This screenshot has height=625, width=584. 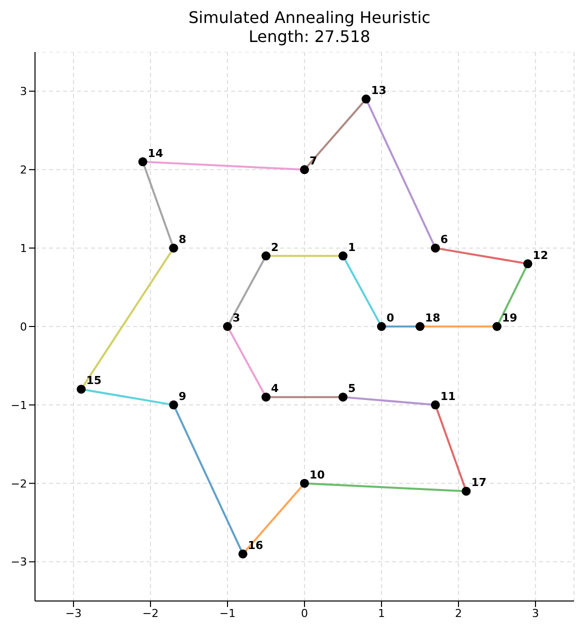 What do you see at coordinates (73, 613) in the screenshot?
I see `x-tick-label: −3` at bounding box center [73, 613].